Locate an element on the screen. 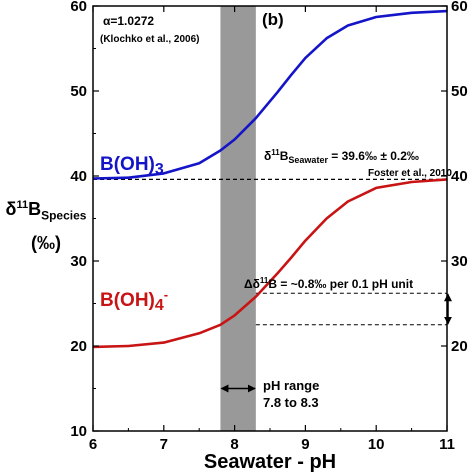  x-tick-label: 9 is located at coordinates (305, 444).